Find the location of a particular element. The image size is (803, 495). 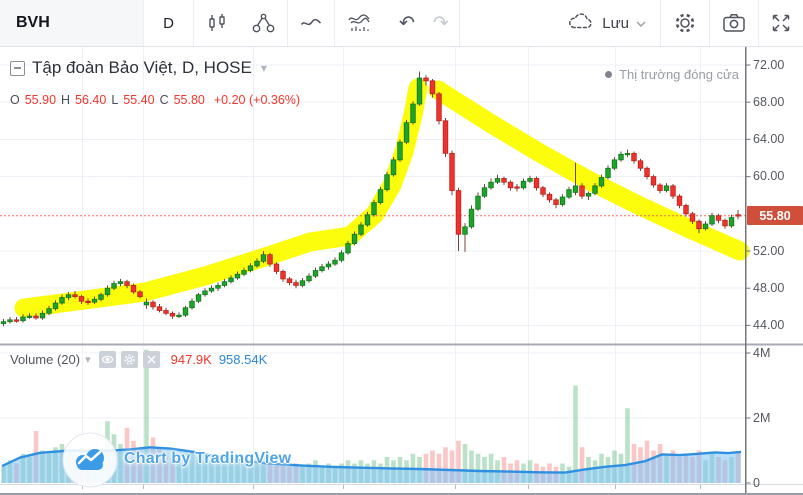

volume-chevron-down-icon: ▾ is located at coordinates (88, 360).